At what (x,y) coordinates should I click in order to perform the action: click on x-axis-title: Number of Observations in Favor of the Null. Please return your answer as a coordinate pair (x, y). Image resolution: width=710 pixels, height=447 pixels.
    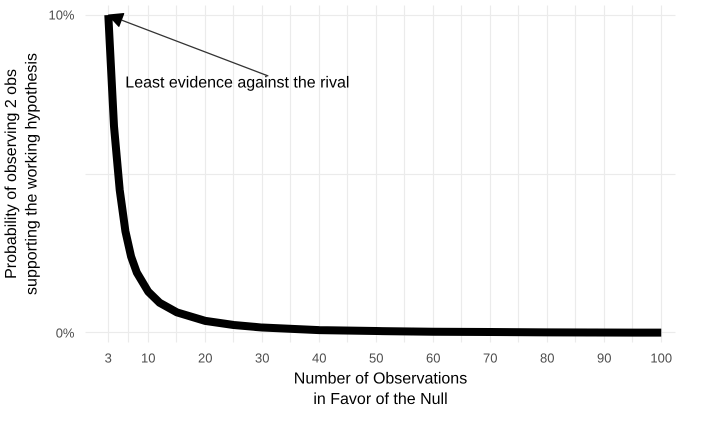
    Looking at the image, I should click on (381, 389).